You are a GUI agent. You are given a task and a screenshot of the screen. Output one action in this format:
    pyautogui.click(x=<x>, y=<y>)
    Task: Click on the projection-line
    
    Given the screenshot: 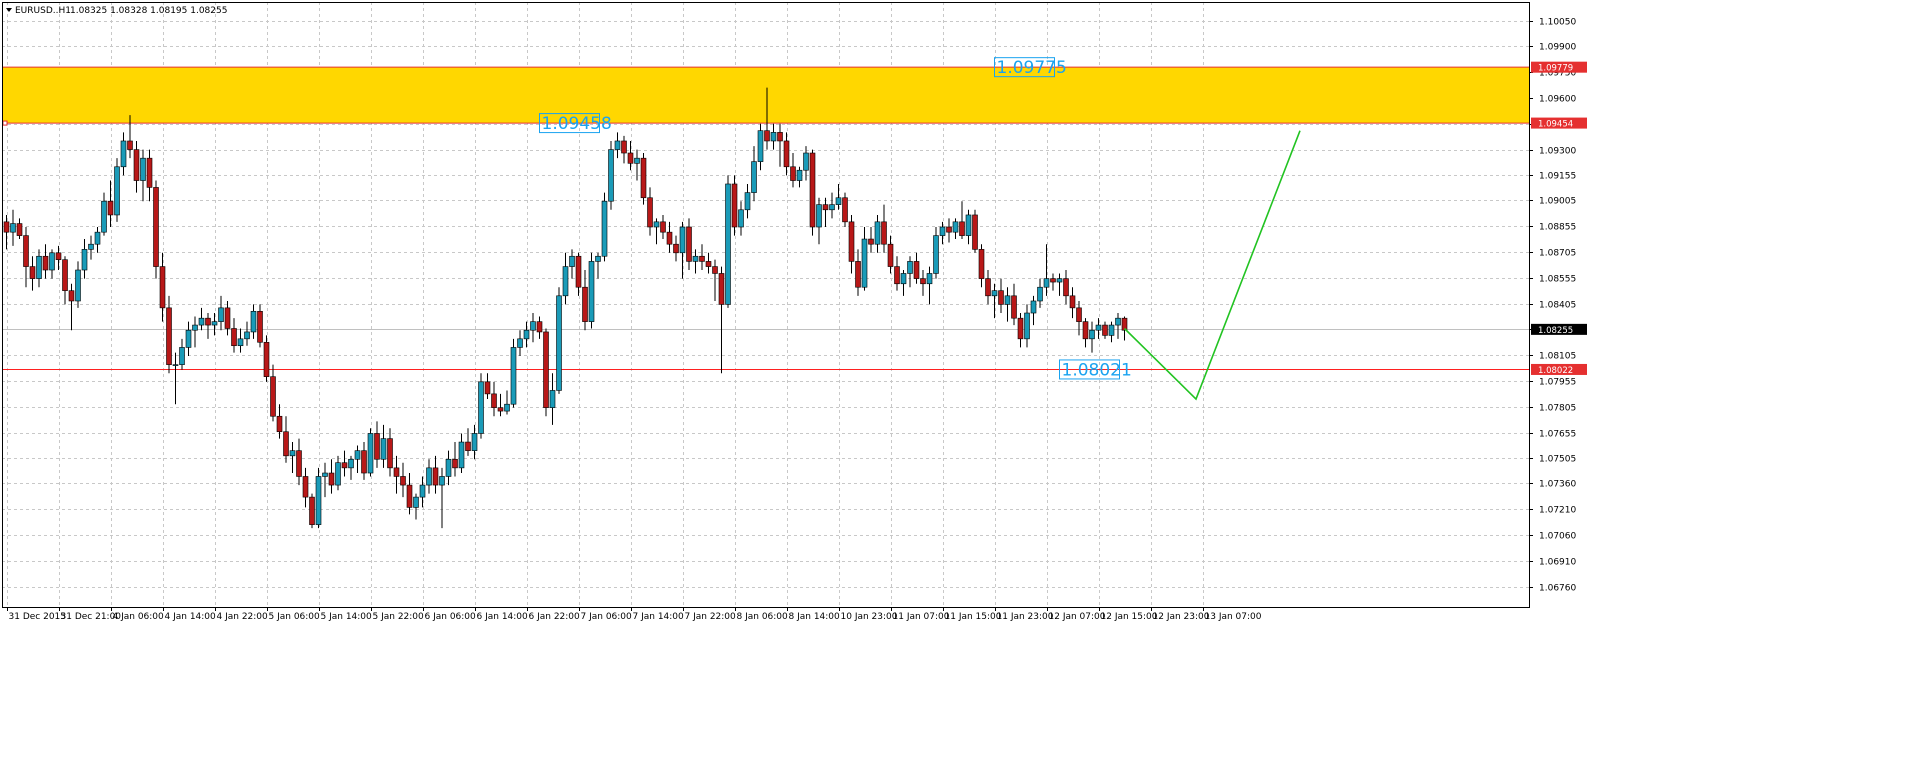 What is the action you would take?
    pyautogui.click(x=1212, y=265)
    